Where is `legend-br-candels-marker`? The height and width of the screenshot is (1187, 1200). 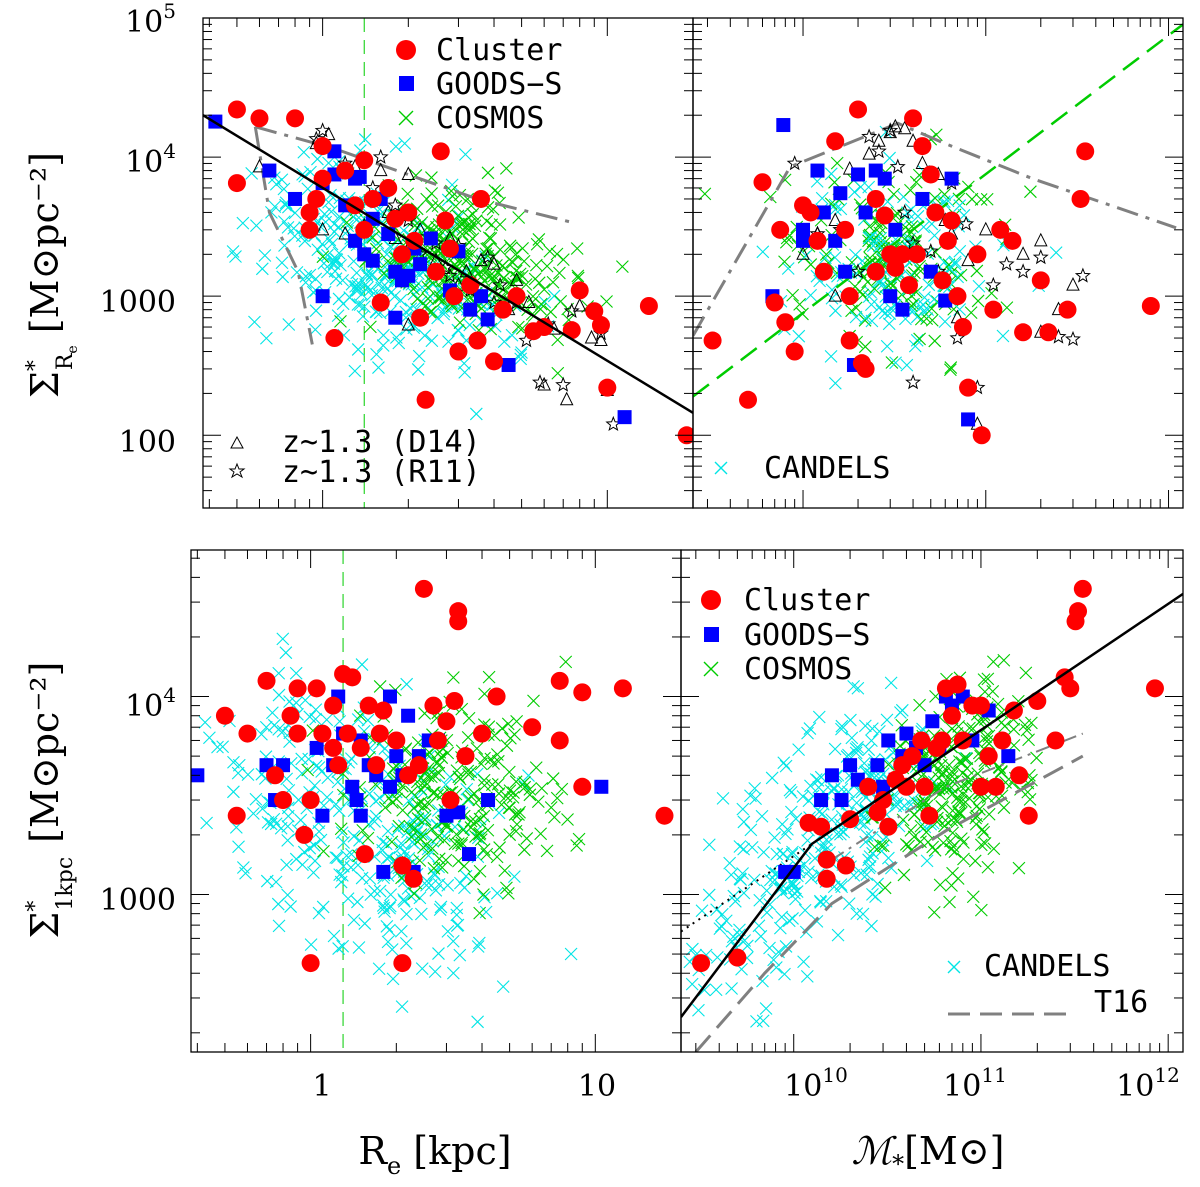
legend-br-candels-marker is located at coordinates (954, 967).